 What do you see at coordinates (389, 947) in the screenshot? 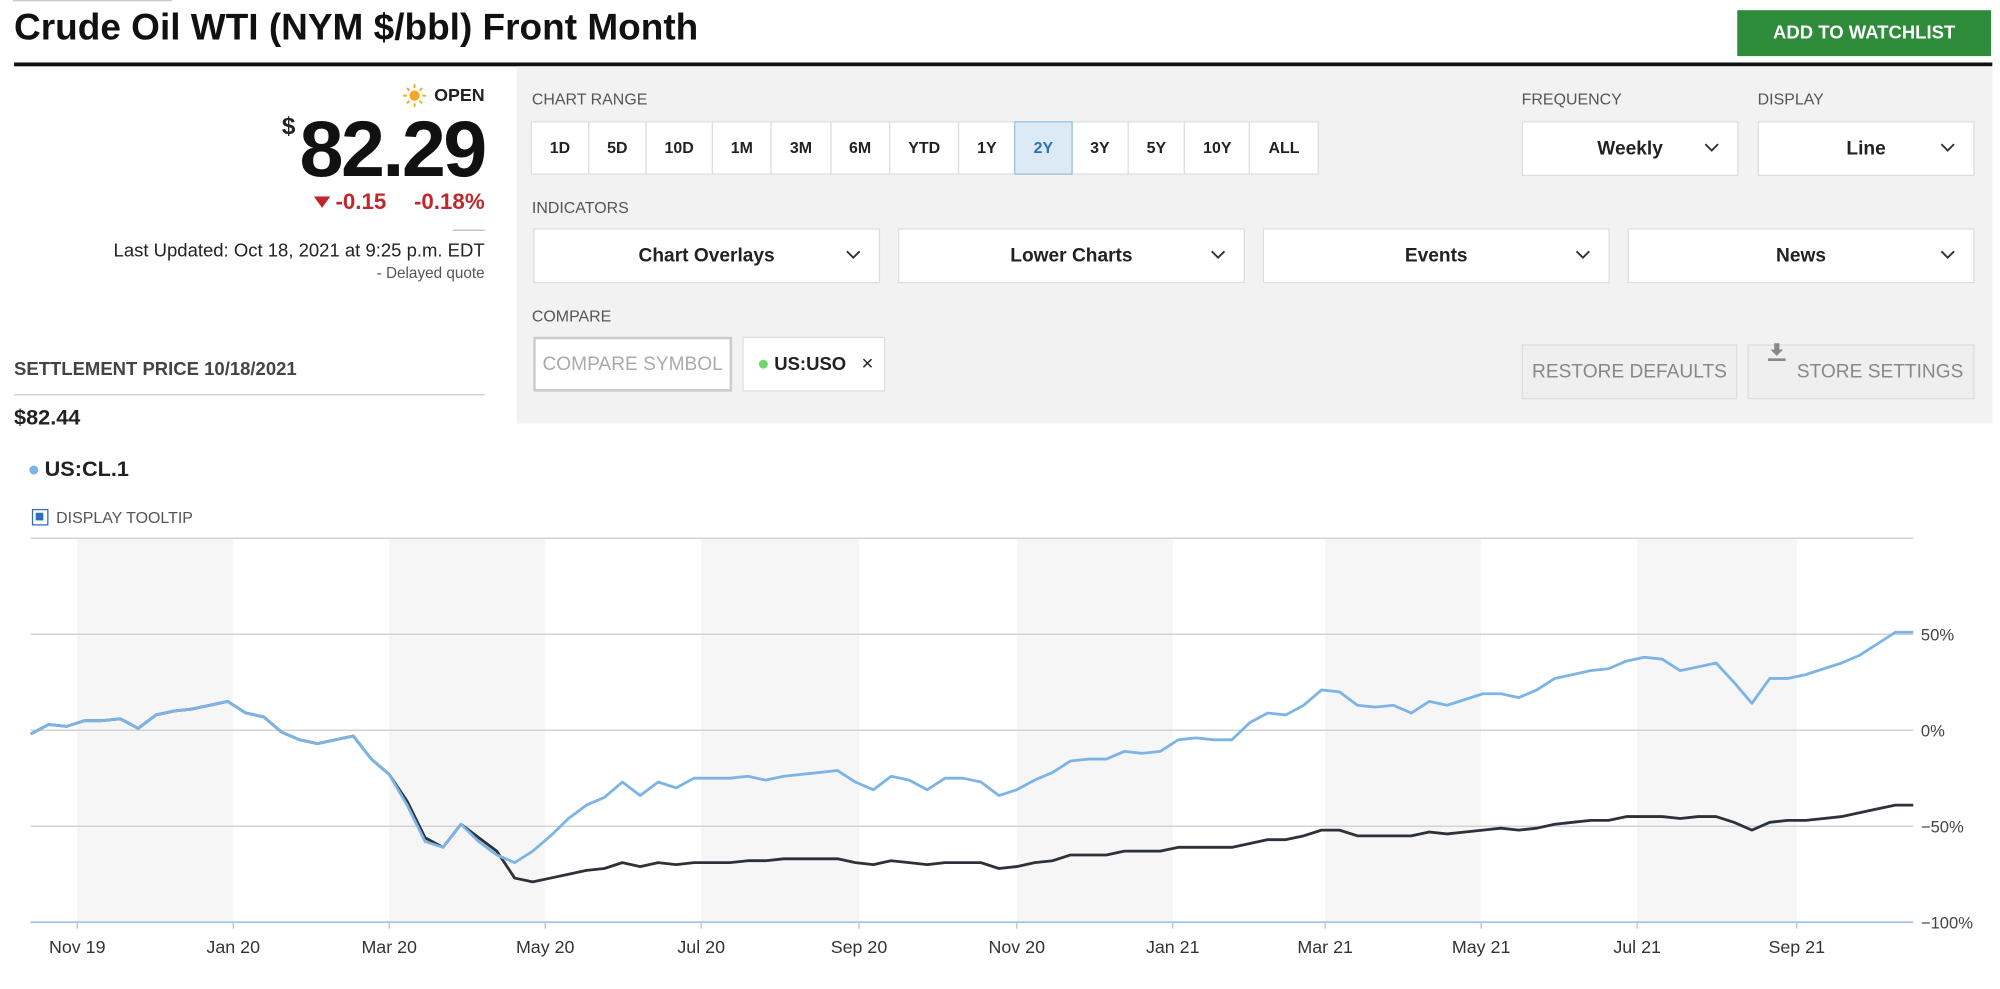
I see `x-tick-label: Mar 20` at bounding box center [389, 947].